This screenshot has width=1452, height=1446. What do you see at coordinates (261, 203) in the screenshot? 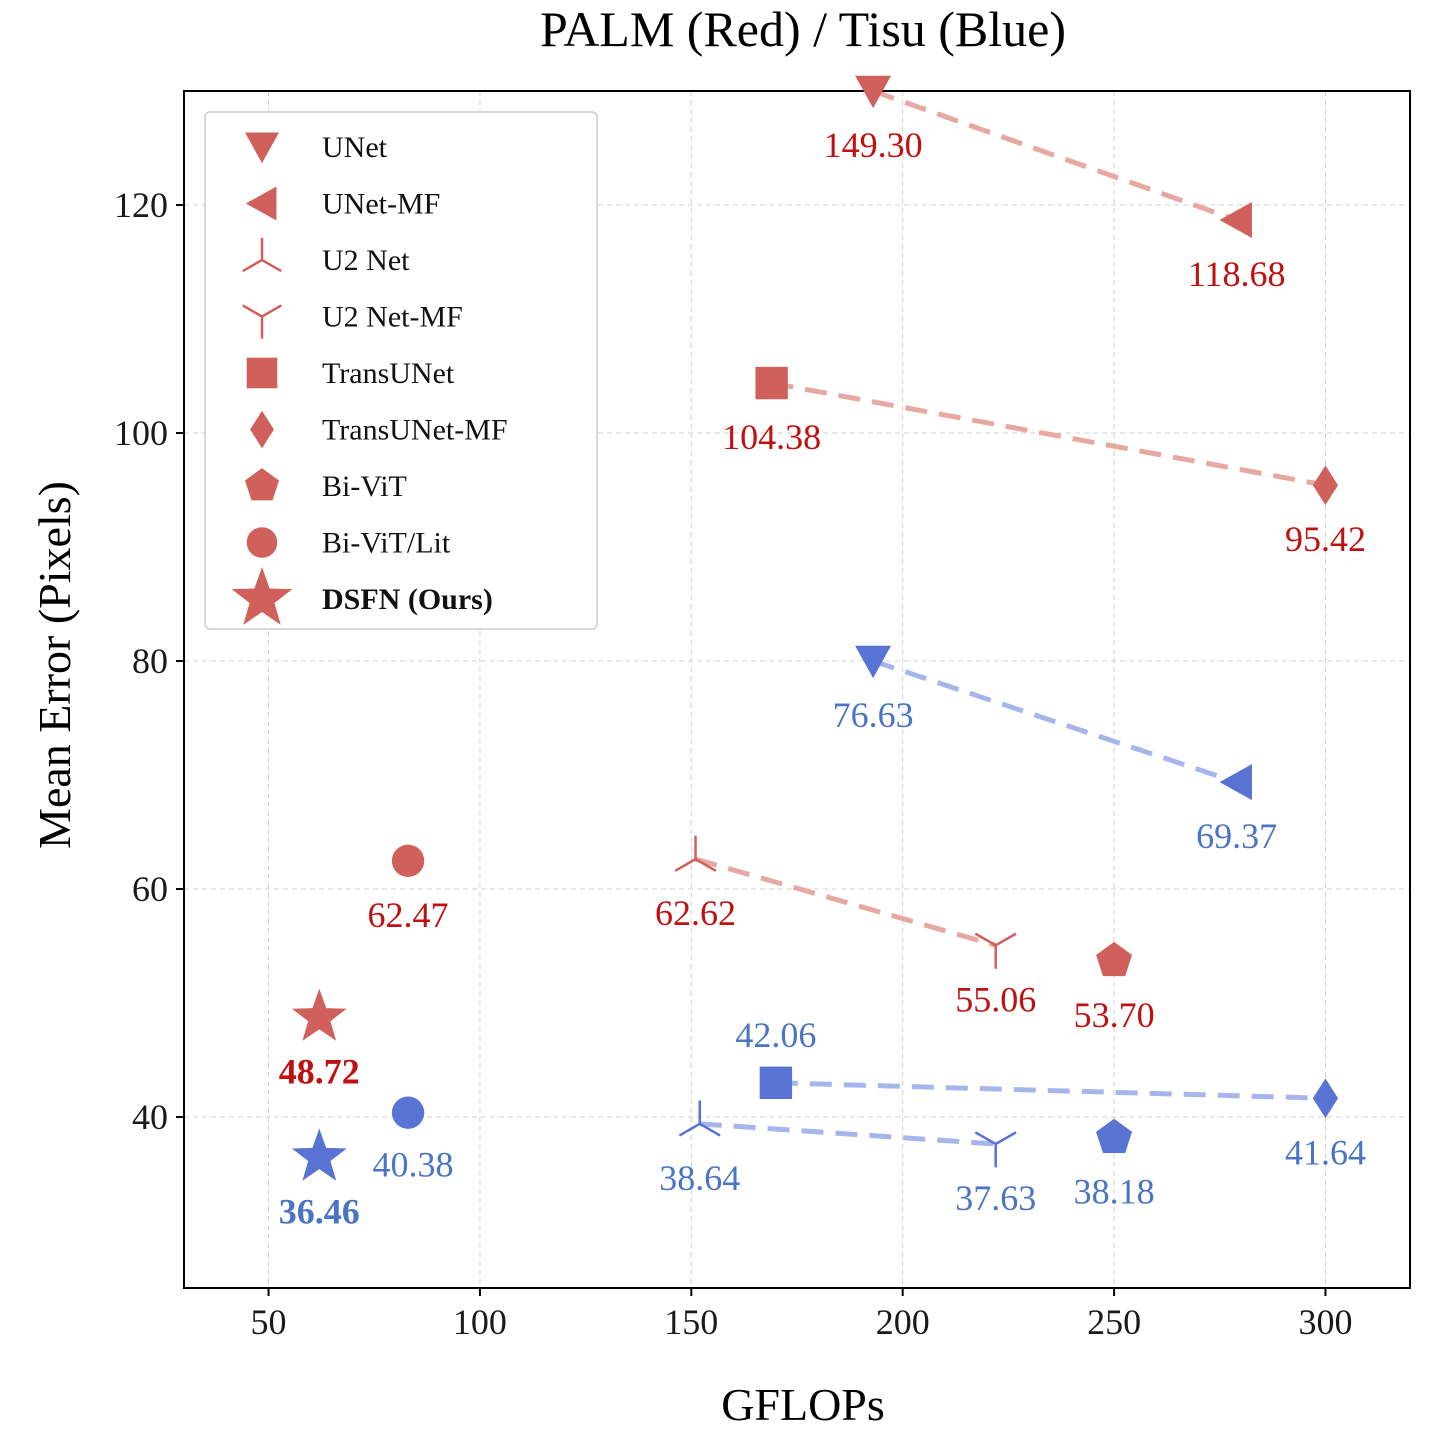
I see `legend-marker-triangle-left` at bounding box center [261, 203].